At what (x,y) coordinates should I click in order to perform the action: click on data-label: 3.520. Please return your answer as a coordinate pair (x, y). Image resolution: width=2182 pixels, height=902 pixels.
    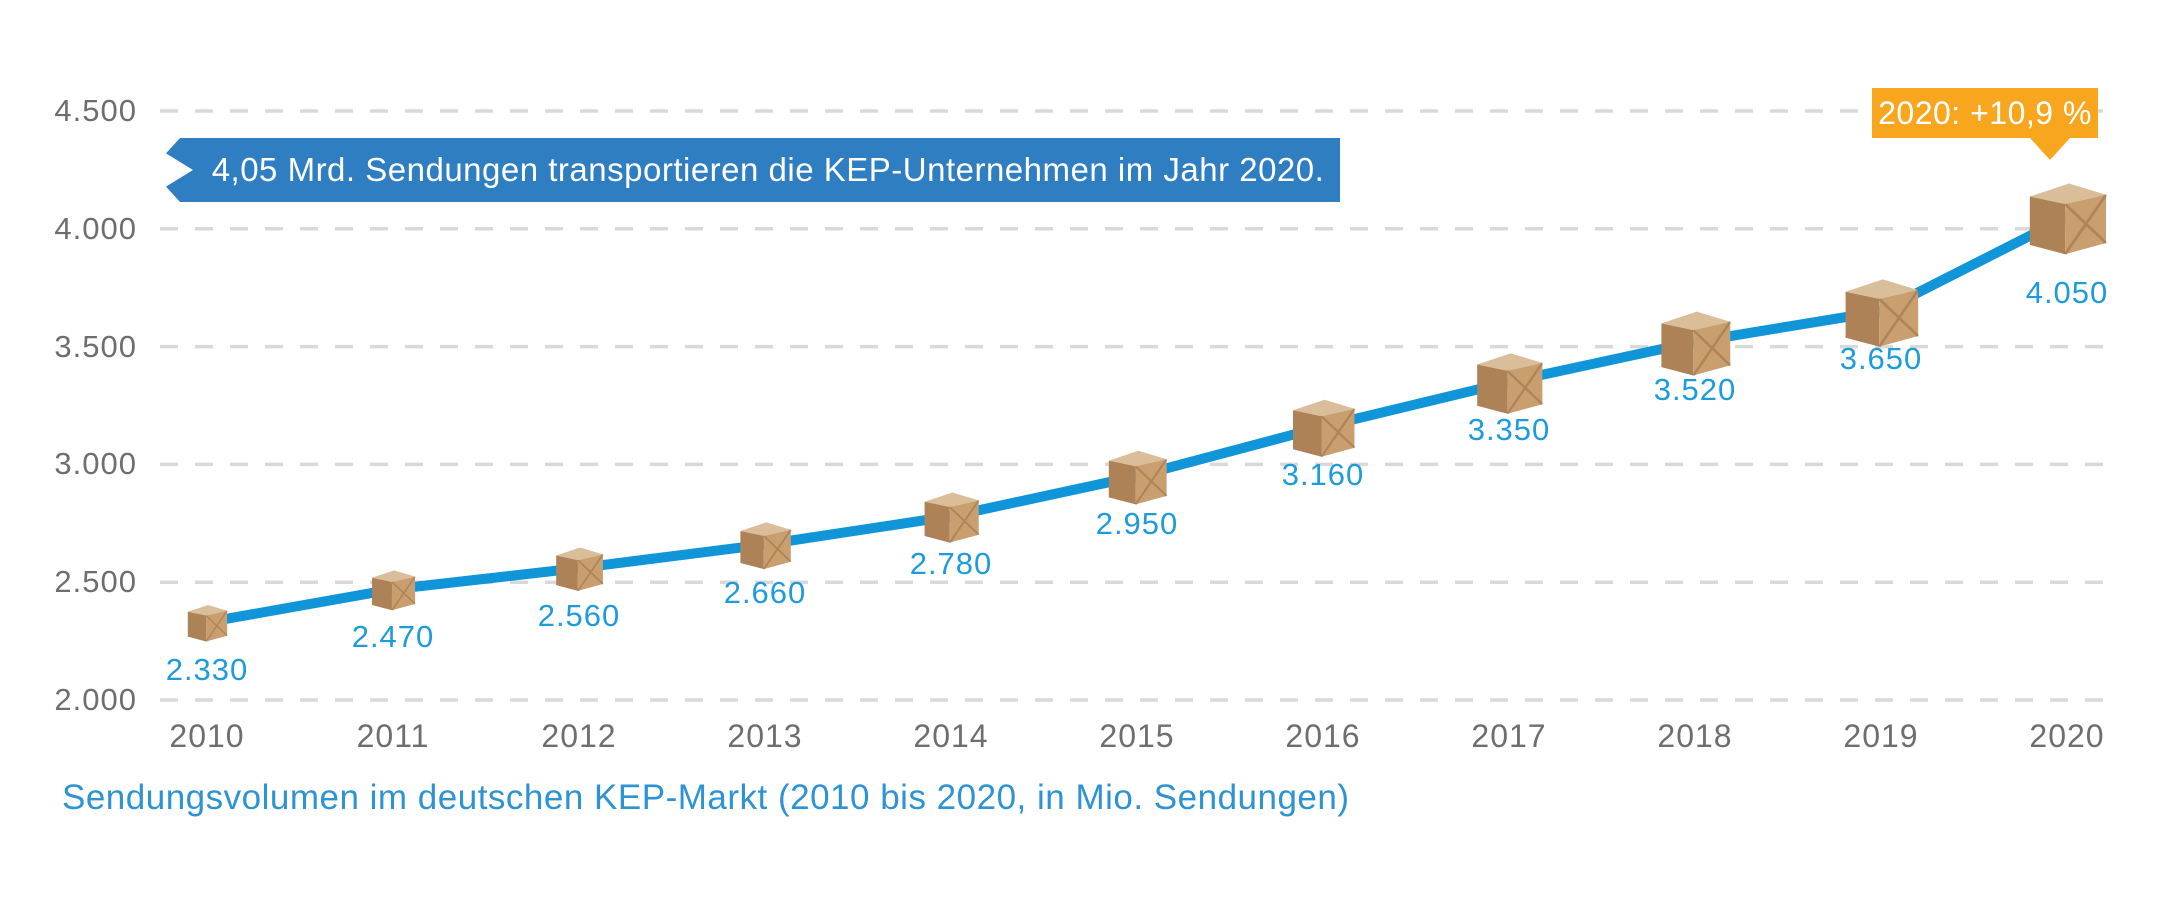
    Looking at the image, I should click on (1695, 389).